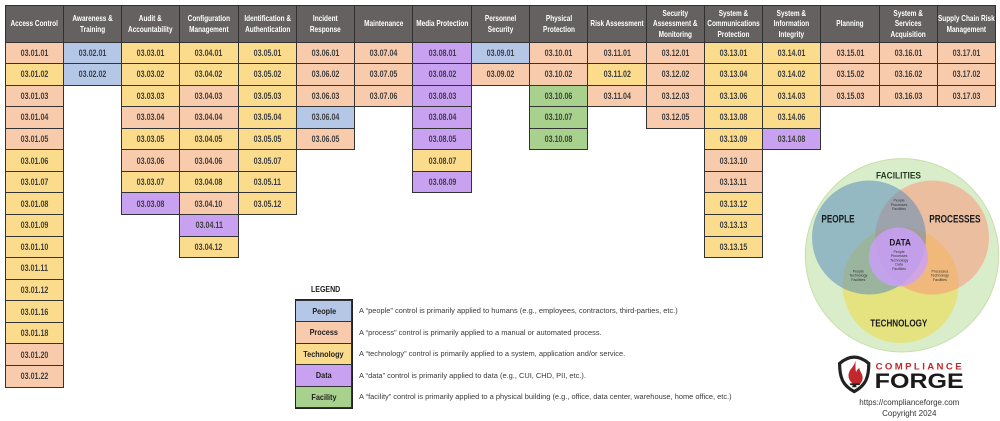 This screenshot has width=1000, height=421. I want to click on svg-text: PROCESSES, so click(954, 220).